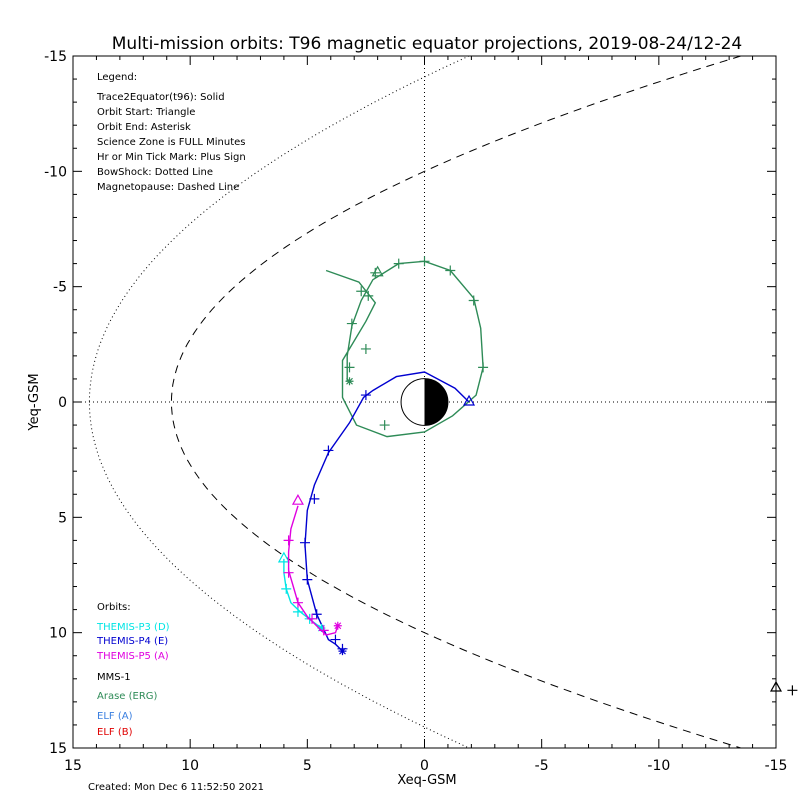 This screenshot has height=800, width=800. Describe the element at coordinates (144, 127) in the screenshot. I see `legend-line: Orbit End: Asterisk` at that location.